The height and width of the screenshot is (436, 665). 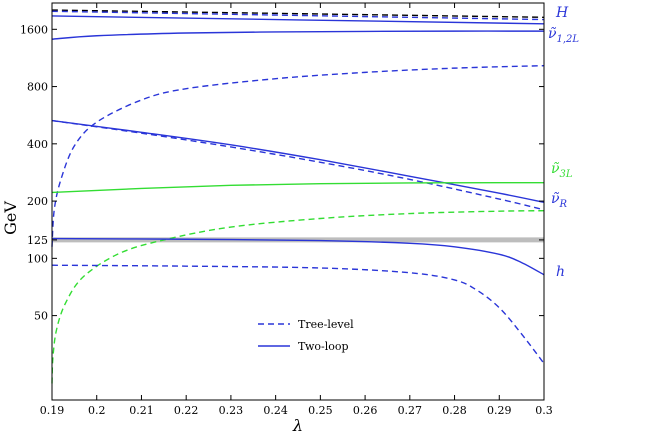 I want to click on y-tick-label: 100, so click(x=37, y=258).